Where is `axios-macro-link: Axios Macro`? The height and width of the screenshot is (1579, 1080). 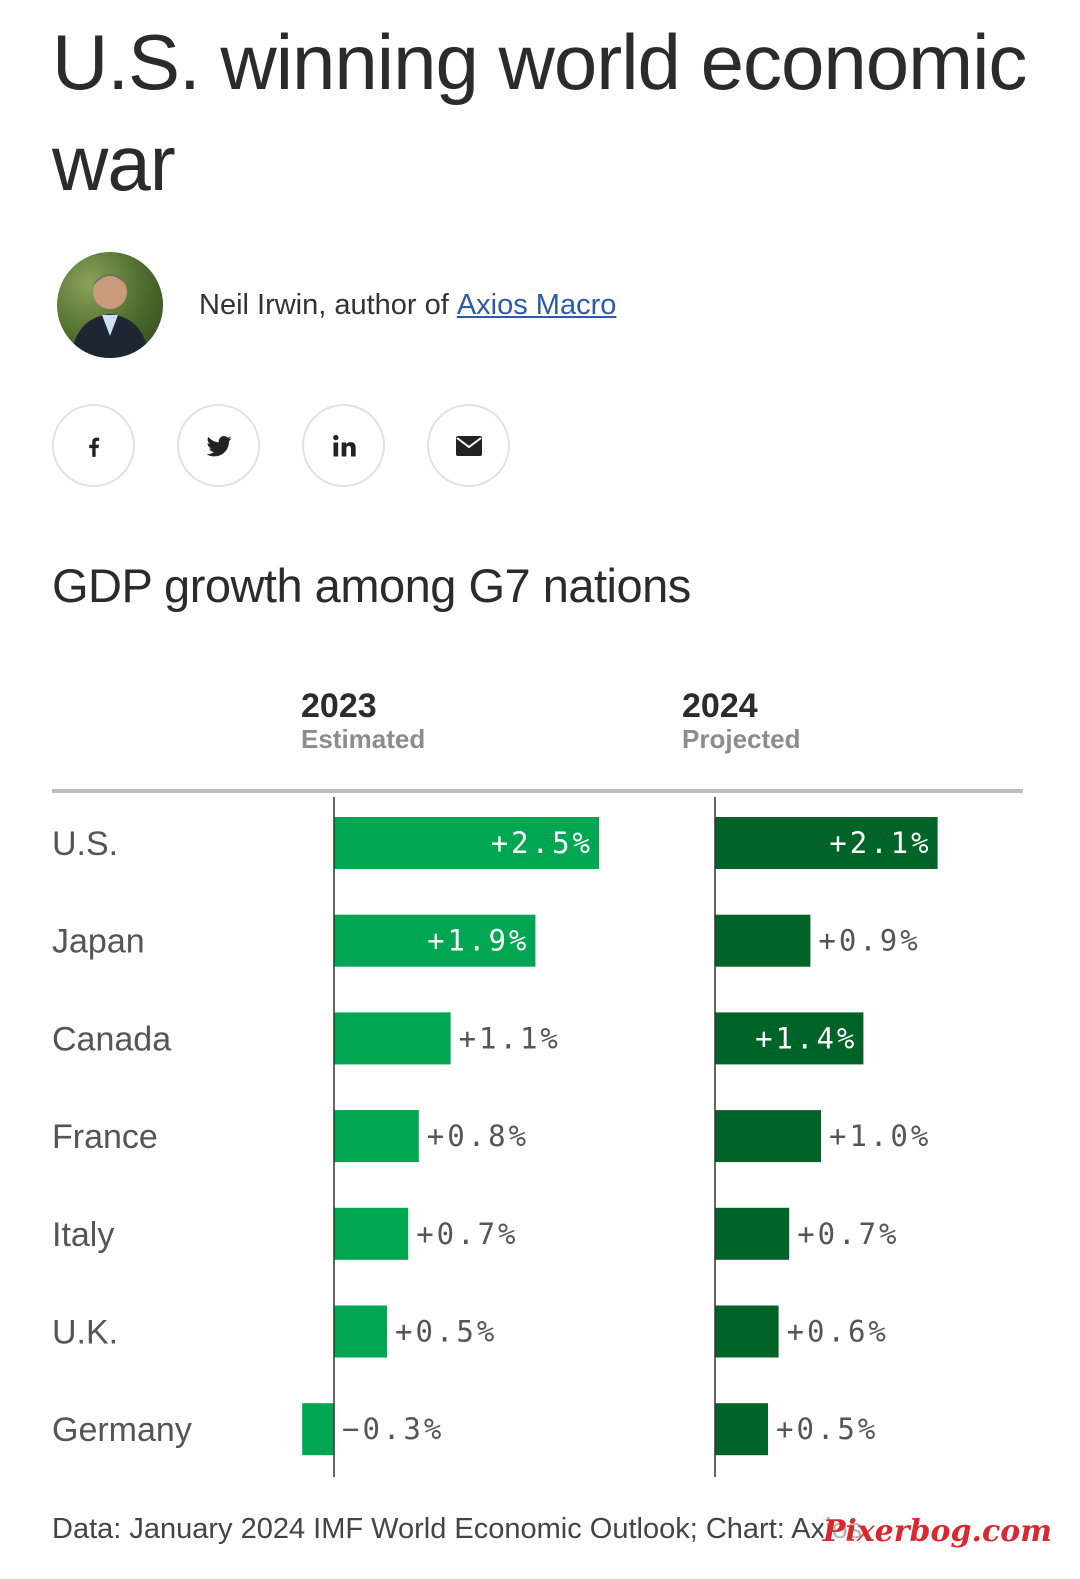 axios-macro-link: Axios Macro is located at coordinates (536, 304).